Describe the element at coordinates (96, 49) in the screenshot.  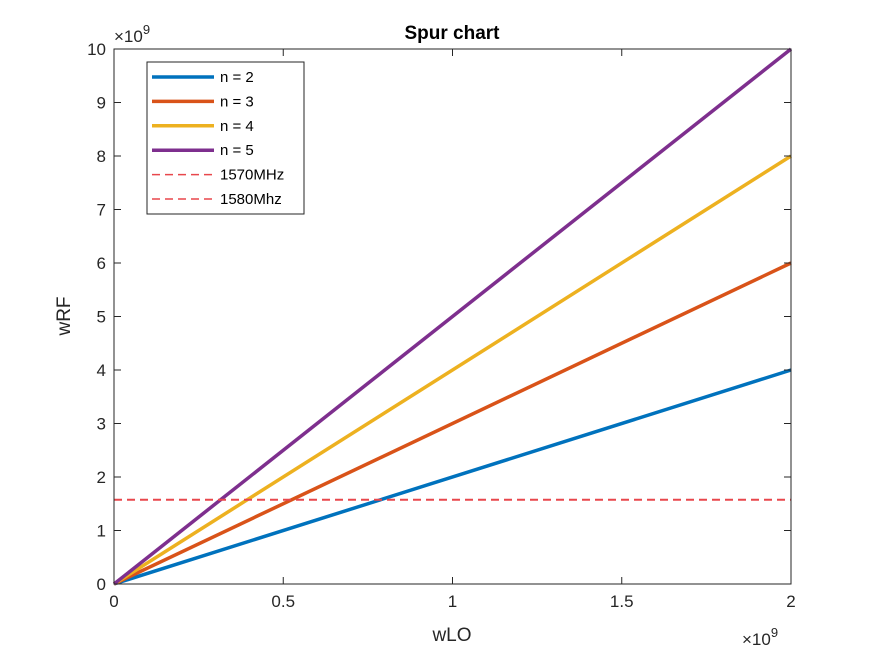
I see `y-tick-label: 10` at that location.